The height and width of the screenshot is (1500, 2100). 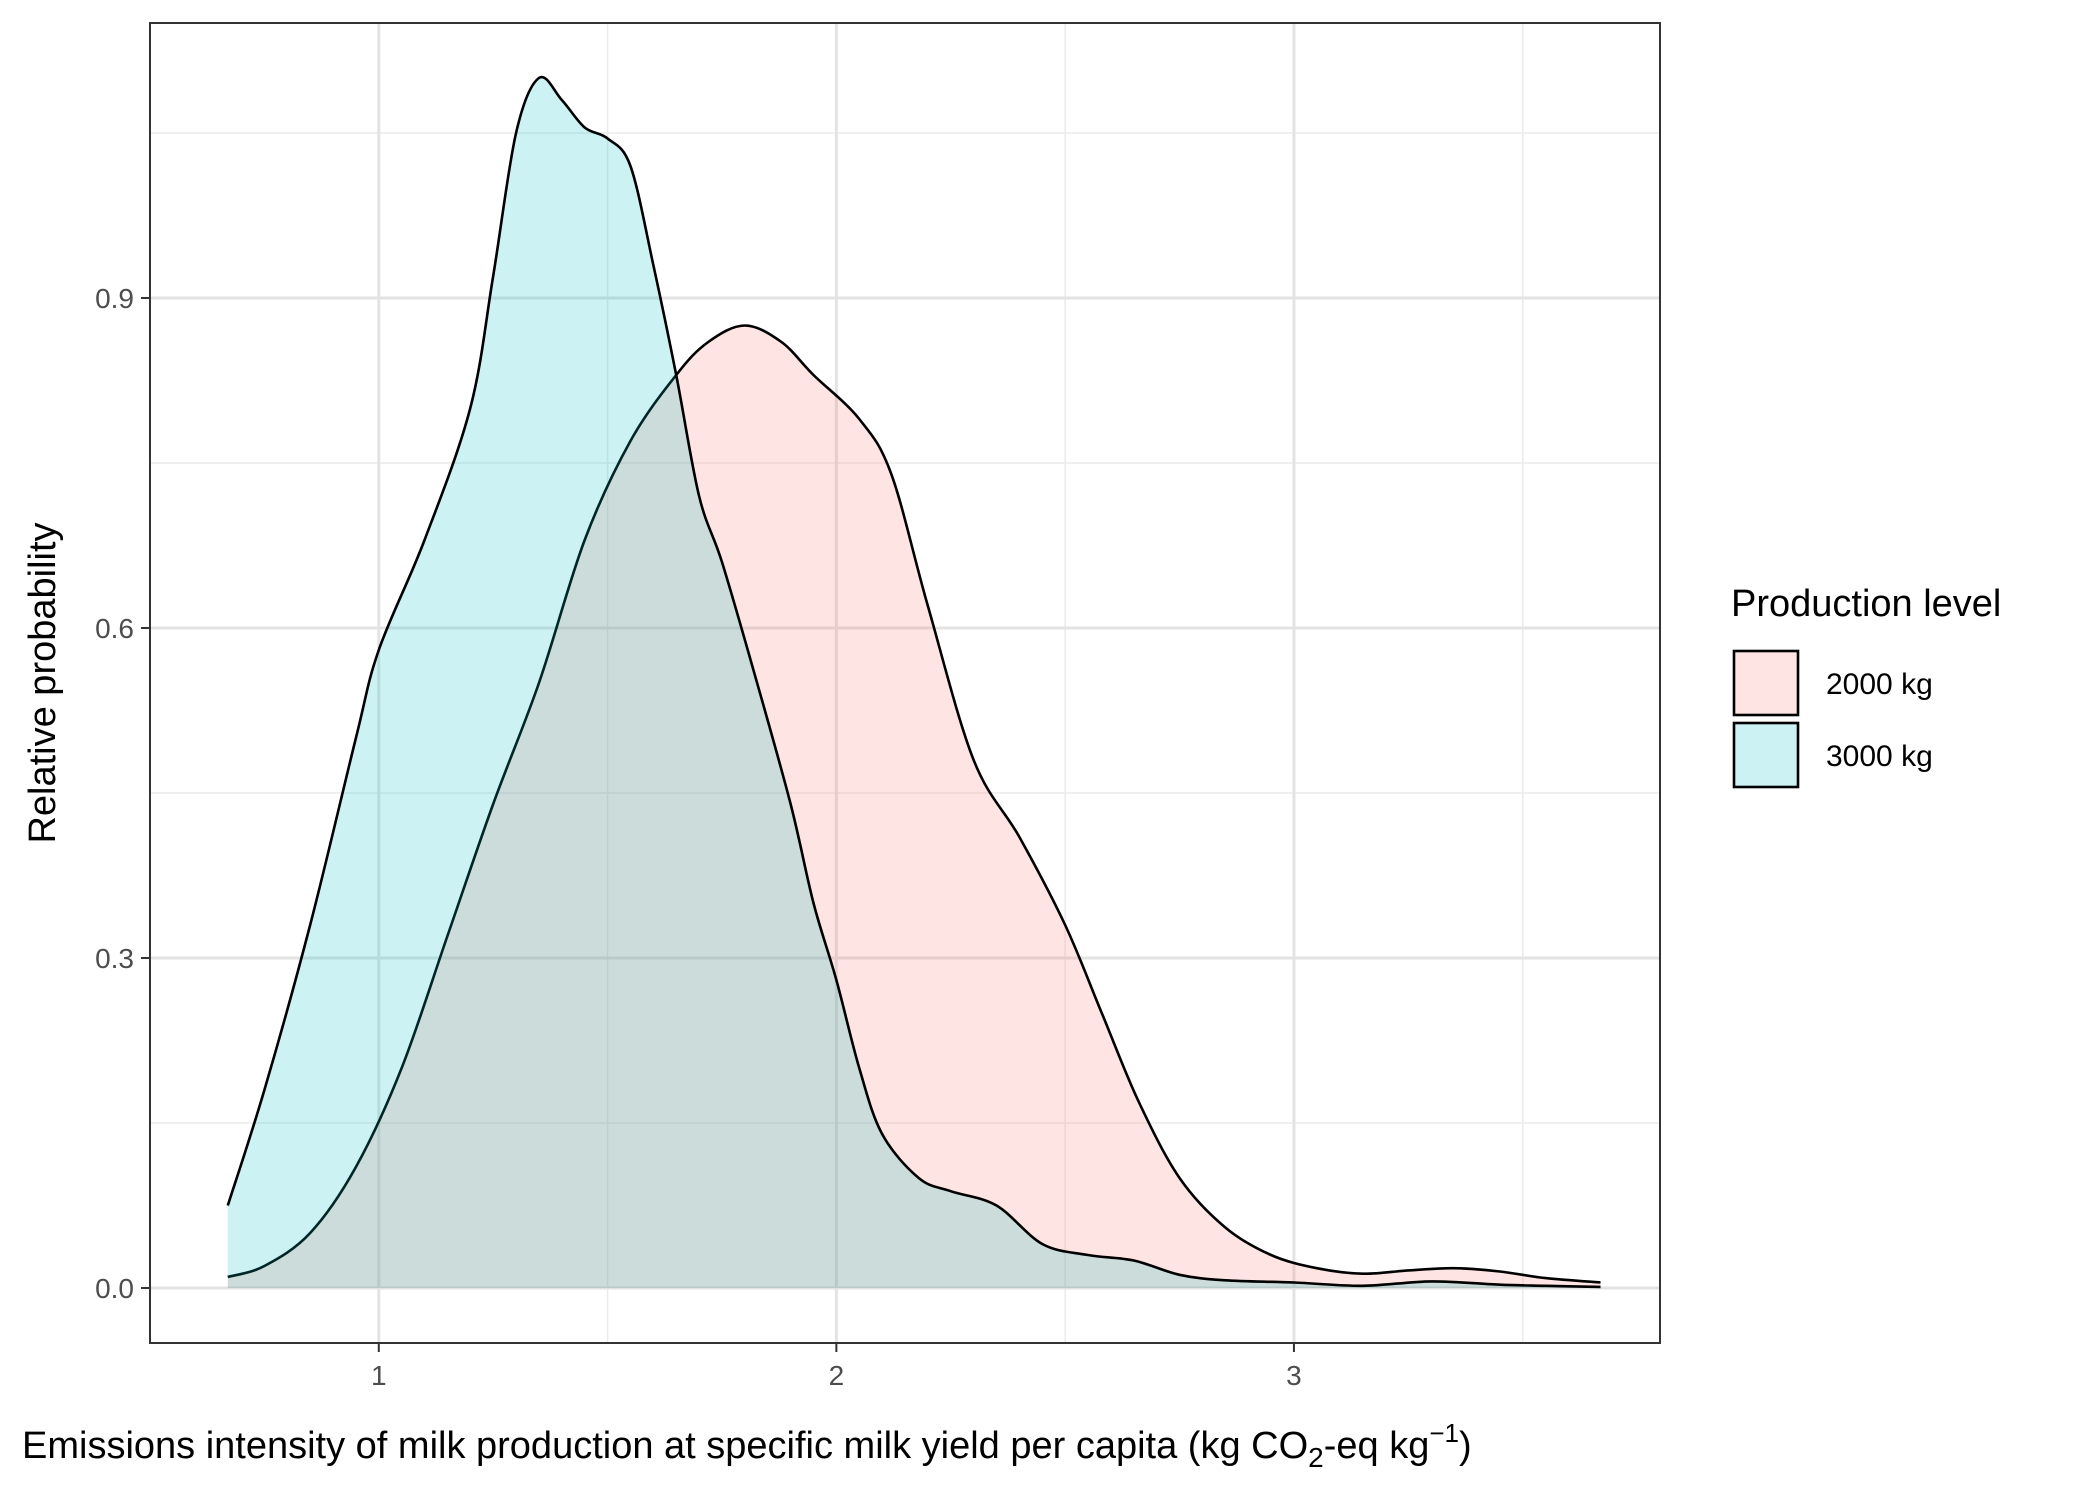 I want to click on legend-key-bg-3000-kg, so click(x=1766, y=755).